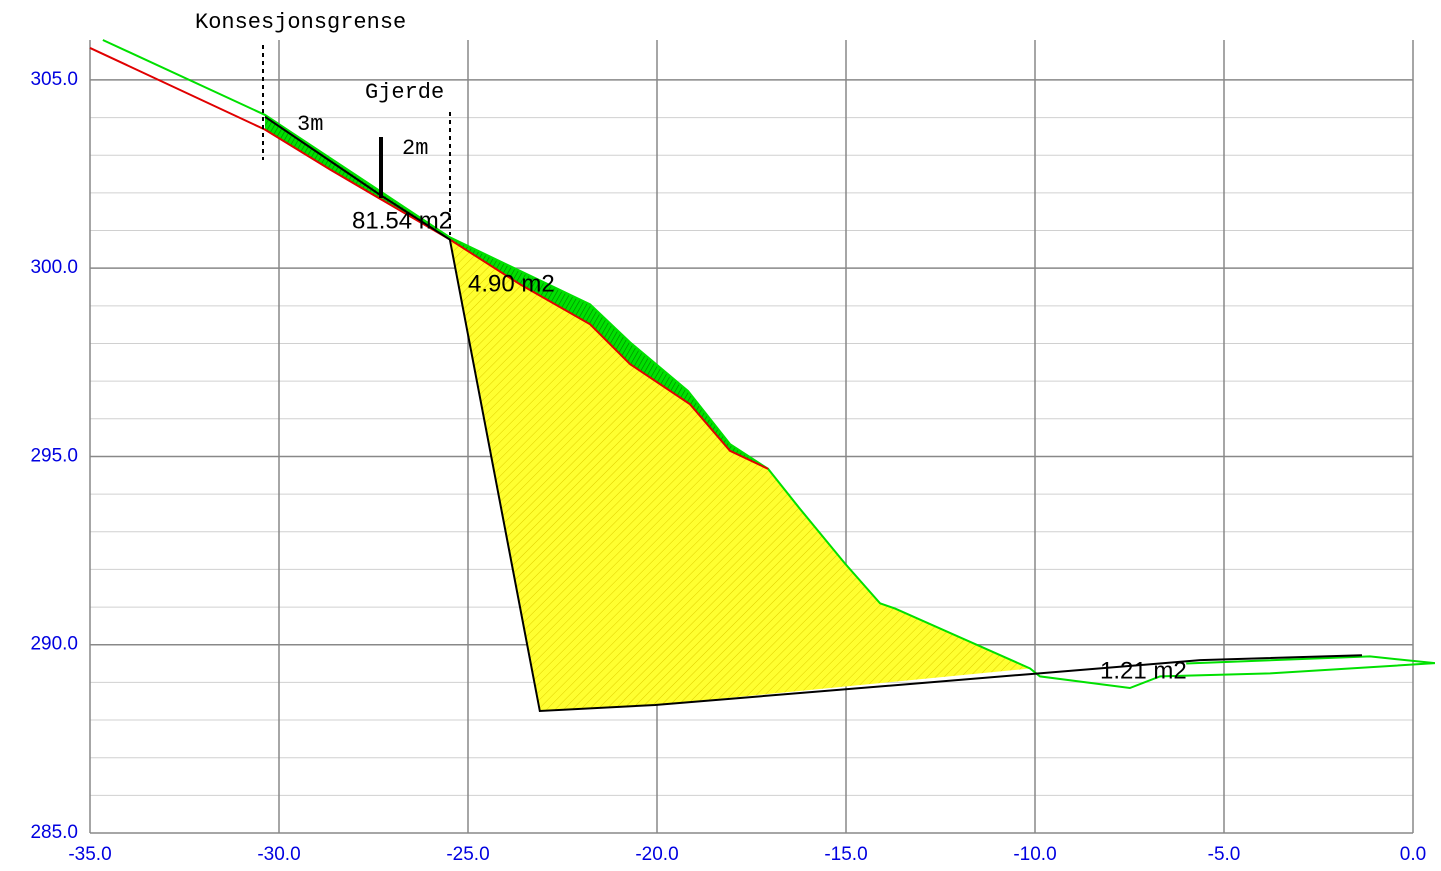  What do you see at coordinates (54, 832) in the screenshot?
I see `y-tick-label: 285.0` at bounding box center [54, 832].